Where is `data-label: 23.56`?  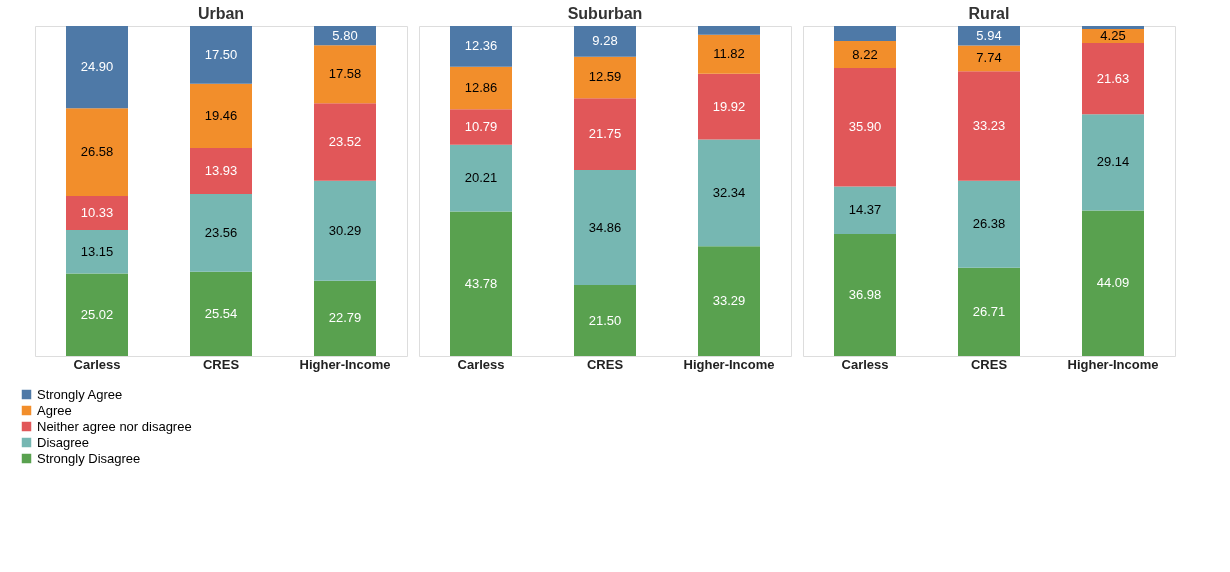
data-label: 23.56 is located at coordinates (221, 232).